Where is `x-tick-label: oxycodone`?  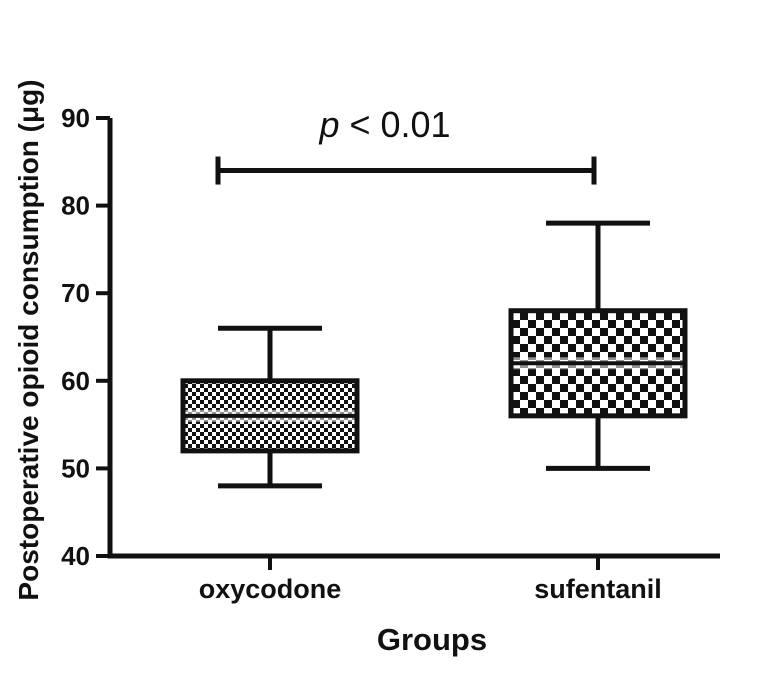 x-tick-label: oxycodone is located at coordinates (270, 589).